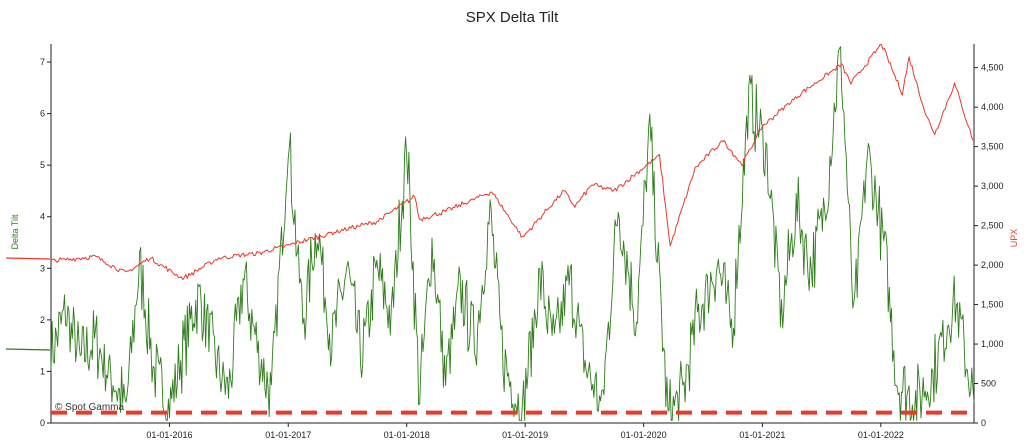 This screenshot has height=446, width=1024. What do you see at coordinates (89, 407) in the screenshot?
I see `watermark: © Spot Gamma` at bounding box center [89, 407].